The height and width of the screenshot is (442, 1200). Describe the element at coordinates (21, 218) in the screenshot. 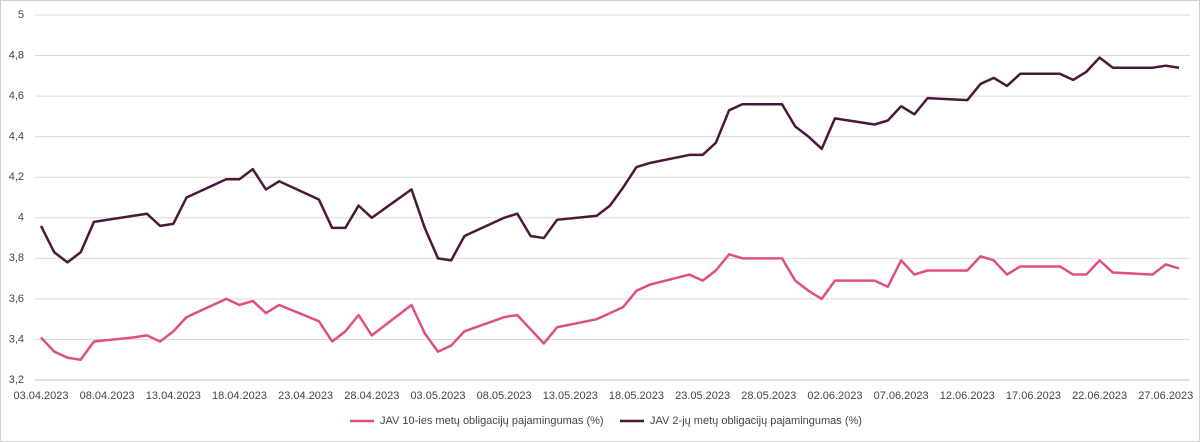

I see `y-tick-label: 4` at that location.